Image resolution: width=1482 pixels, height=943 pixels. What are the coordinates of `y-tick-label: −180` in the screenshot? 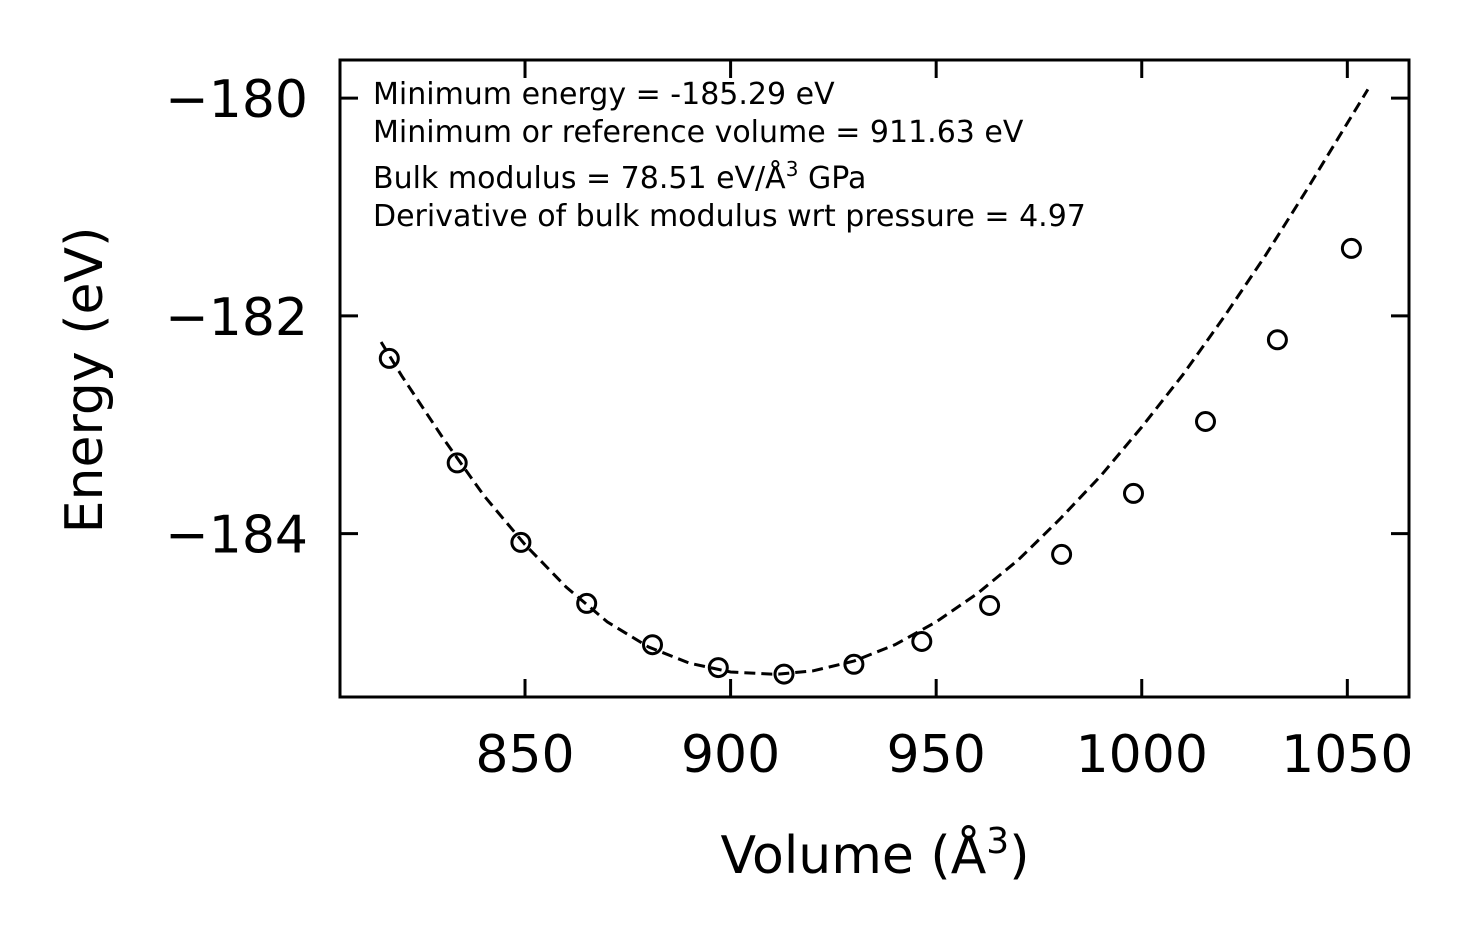 It's located at (236, 100).